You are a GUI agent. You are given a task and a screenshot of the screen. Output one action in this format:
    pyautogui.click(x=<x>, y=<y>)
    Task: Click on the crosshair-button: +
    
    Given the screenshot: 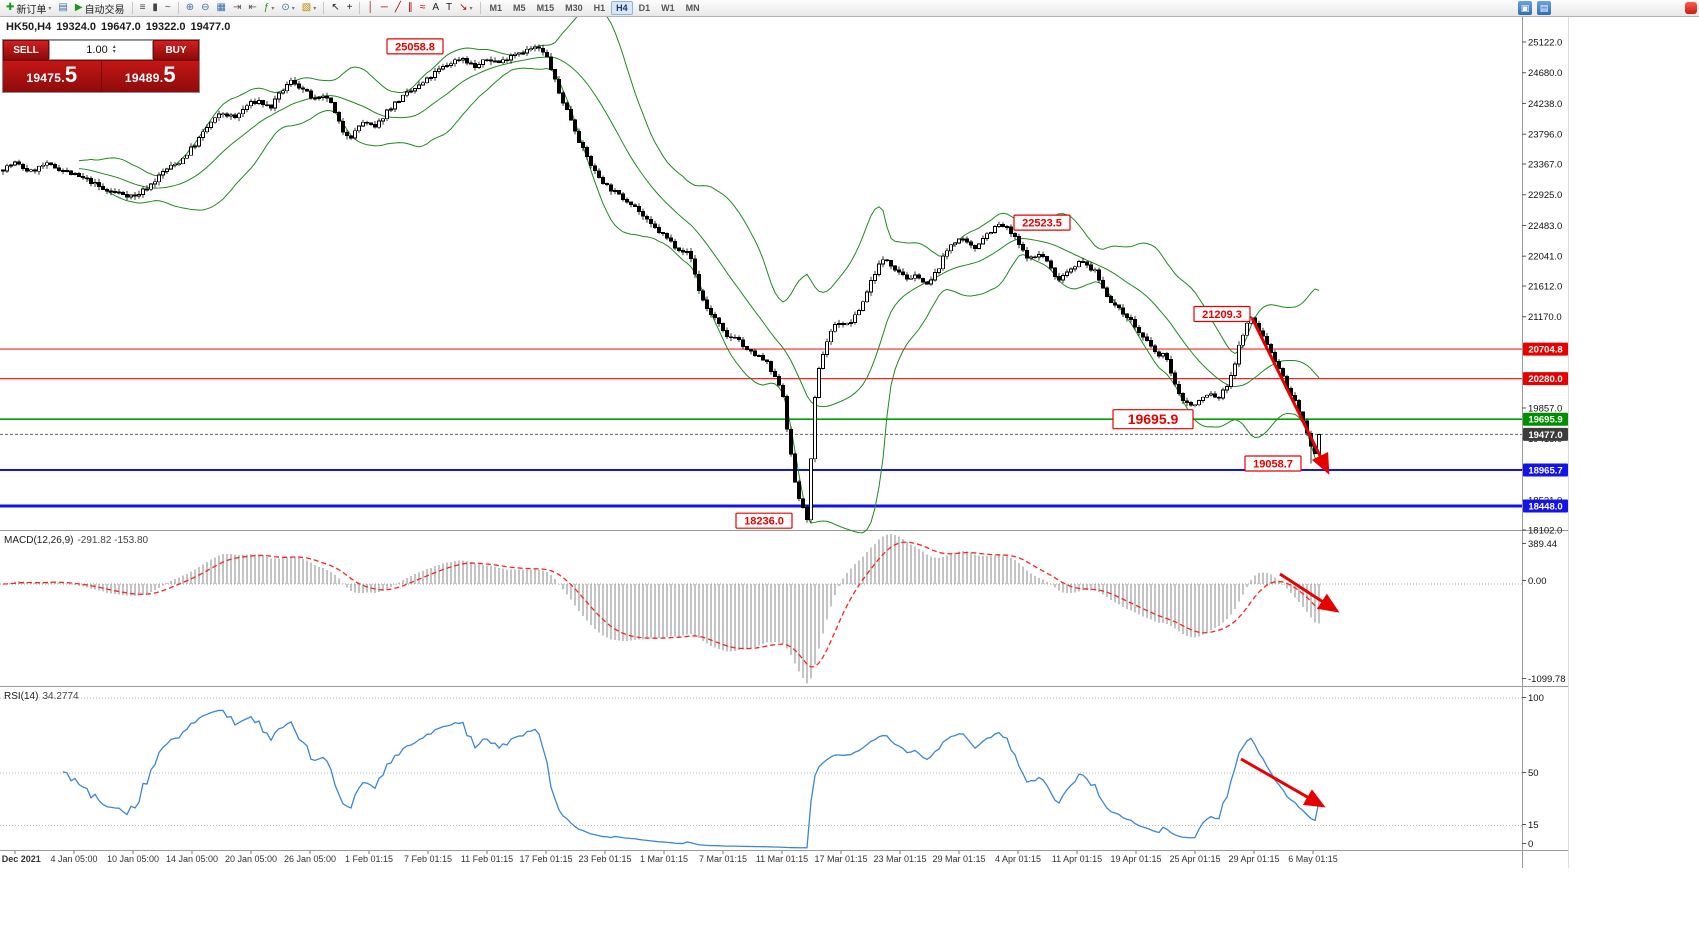 What is the action you would take?
    pyautogui.click(x=350, y=8)
    